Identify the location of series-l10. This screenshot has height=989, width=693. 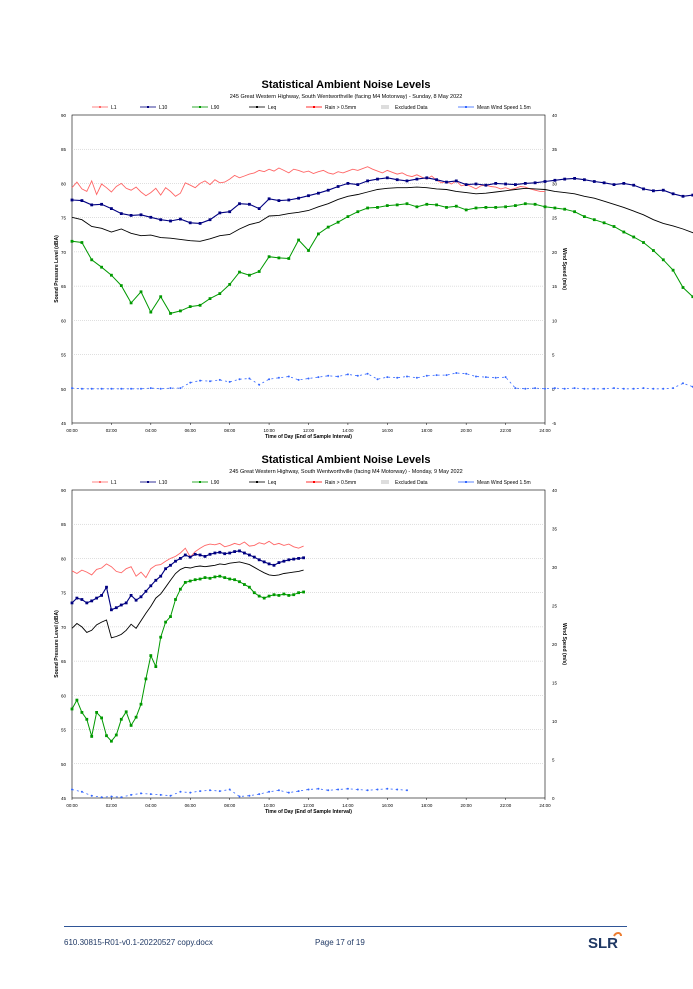
(187, 580).